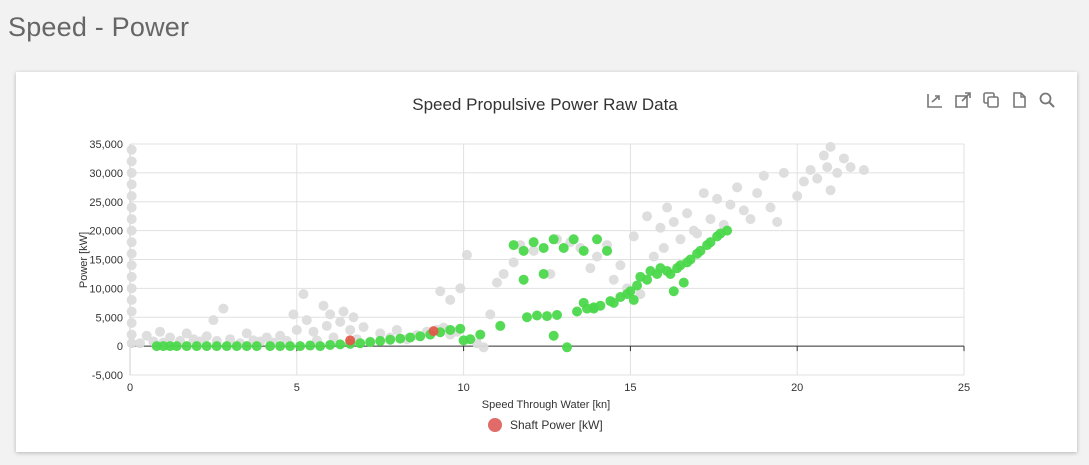 This screenshot has height=465, width=1089. Describe the element at coordinates (99, 27) in the screenshot. I see `page-title: Speed - Power` at that location.